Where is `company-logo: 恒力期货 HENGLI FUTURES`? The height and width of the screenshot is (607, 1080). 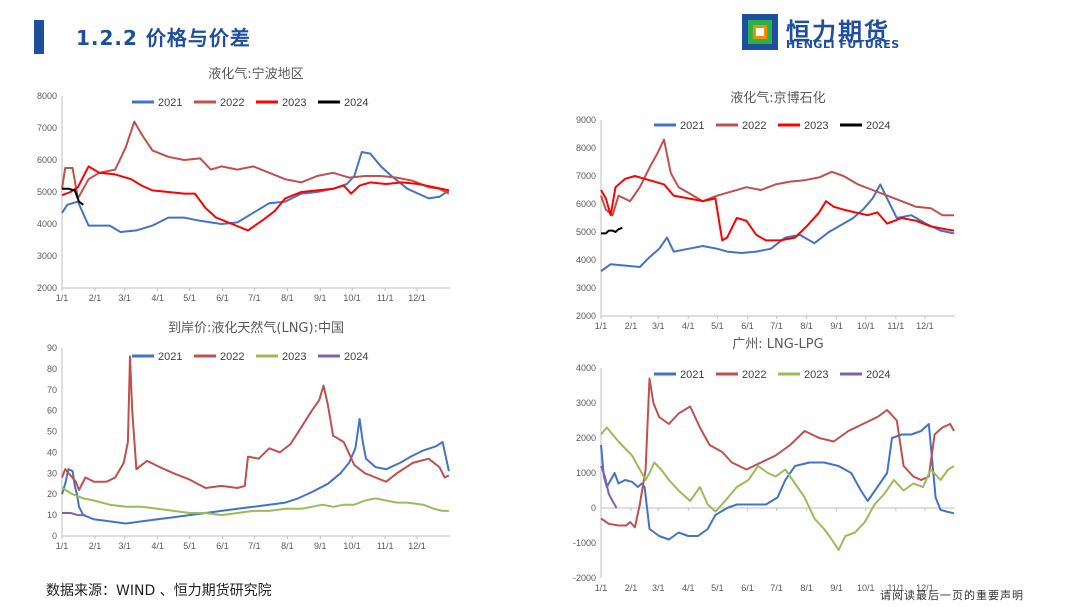 company-logo: 恒力期货 HENGLI FUTURES is located at coordinates (827, 32).